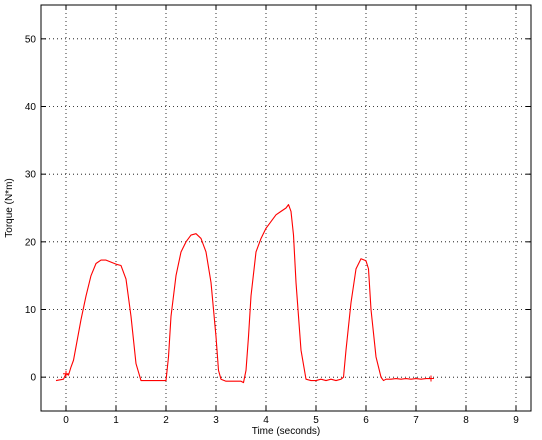 The height and width of the screenshot is (440, 542). What do you see at coordinates (31, 310) in the screenshot?
I see `y-tick-label: 10` at bounding box center [31, 310].